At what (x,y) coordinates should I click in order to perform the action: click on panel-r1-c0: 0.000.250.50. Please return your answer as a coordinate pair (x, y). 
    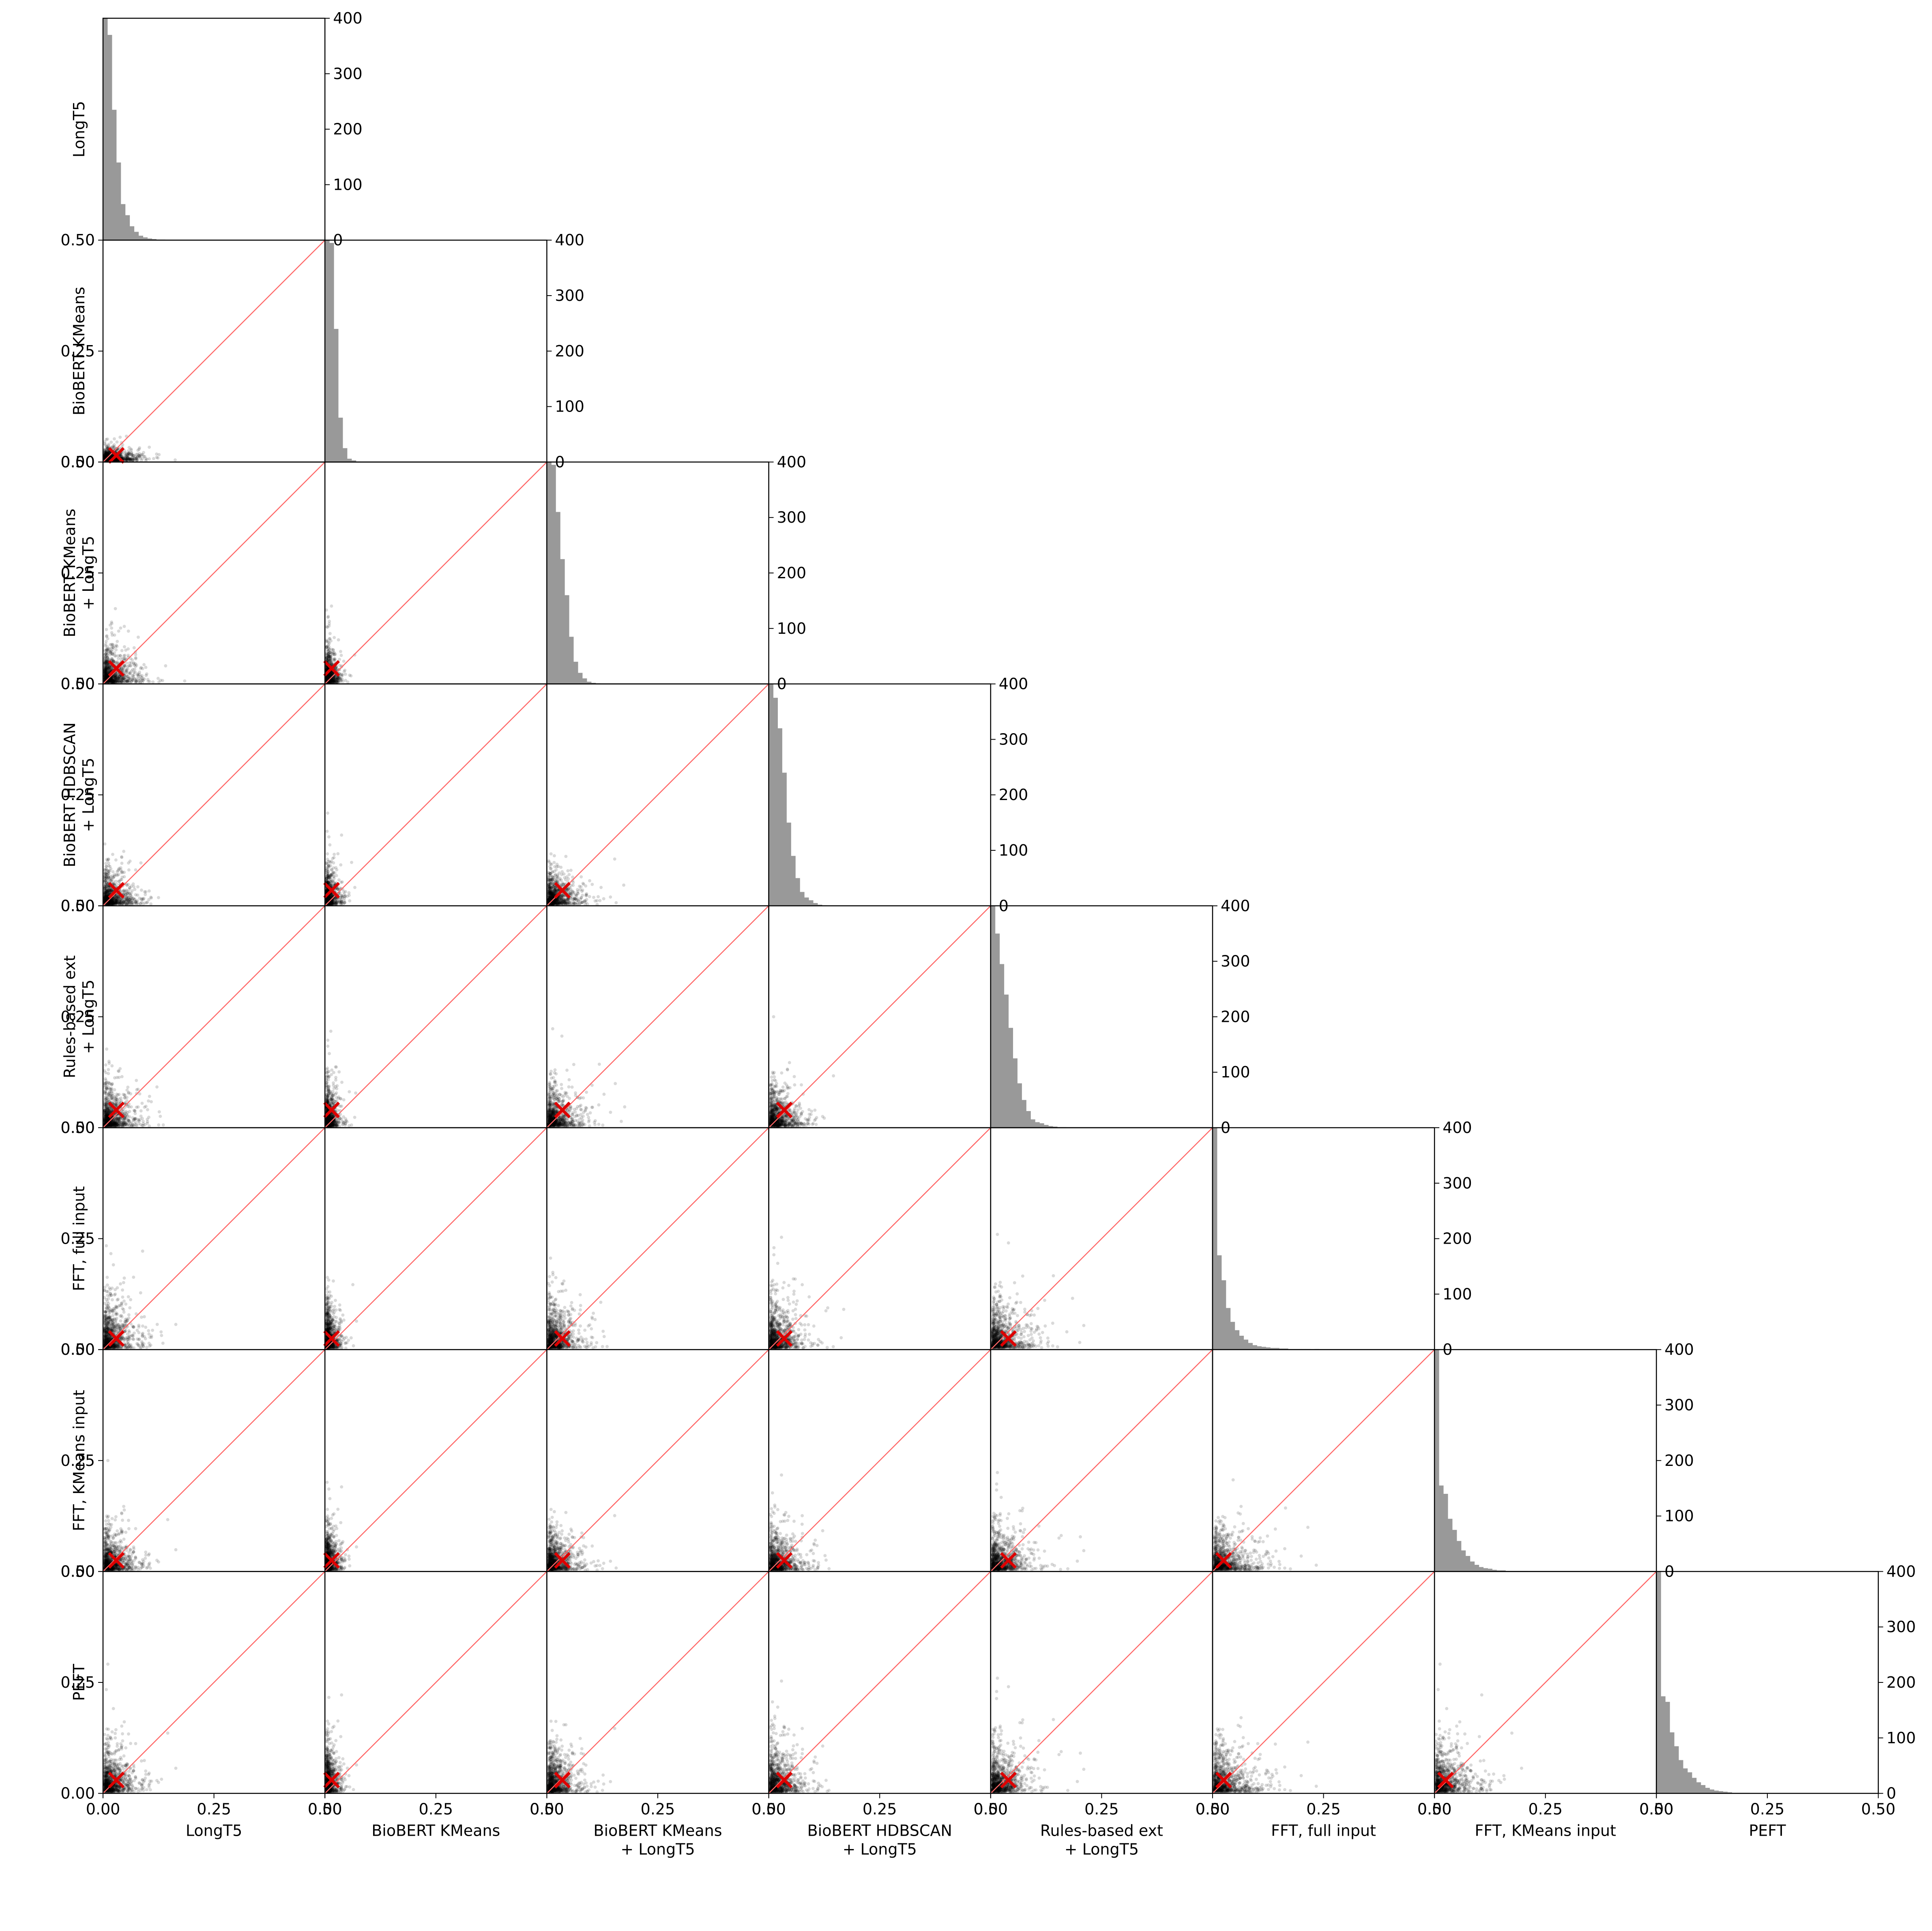
    Looking at the image, I should click on (193, 351).